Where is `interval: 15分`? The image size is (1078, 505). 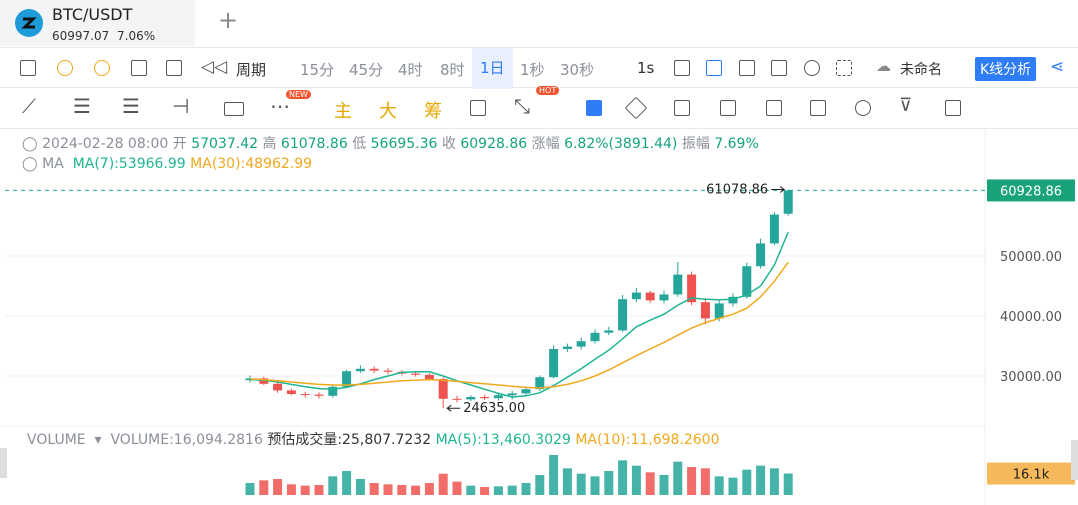
interval: 15分 is located at coordinates (317, 70).